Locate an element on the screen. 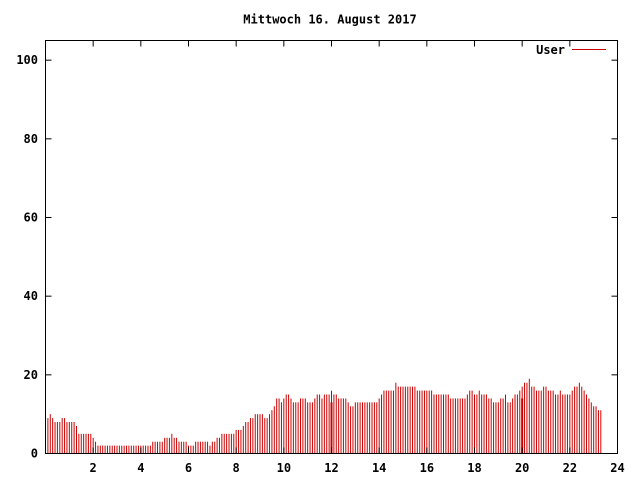 The height and width of the screenshot is (480, 640). y-tick-label: 0 is located at coordinates (34, 454).